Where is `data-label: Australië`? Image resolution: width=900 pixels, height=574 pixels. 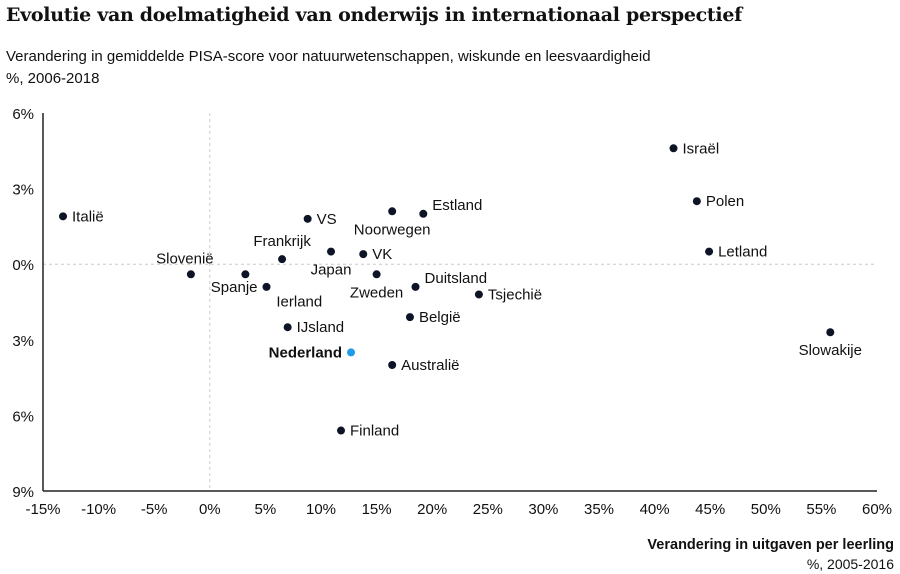
data-label: Australië is located at coordinates (430, 365).